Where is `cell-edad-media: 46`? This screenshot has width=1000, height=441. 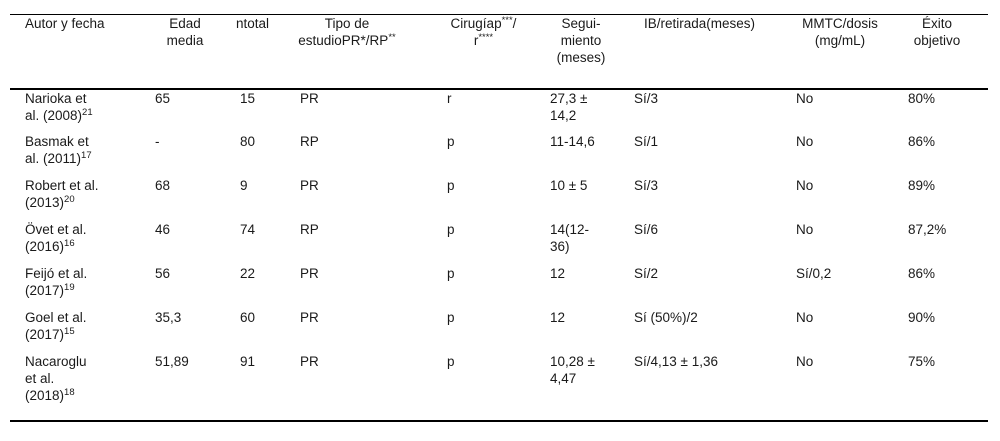 cell-edad-media: 46 is located at coordinates (163, 229).